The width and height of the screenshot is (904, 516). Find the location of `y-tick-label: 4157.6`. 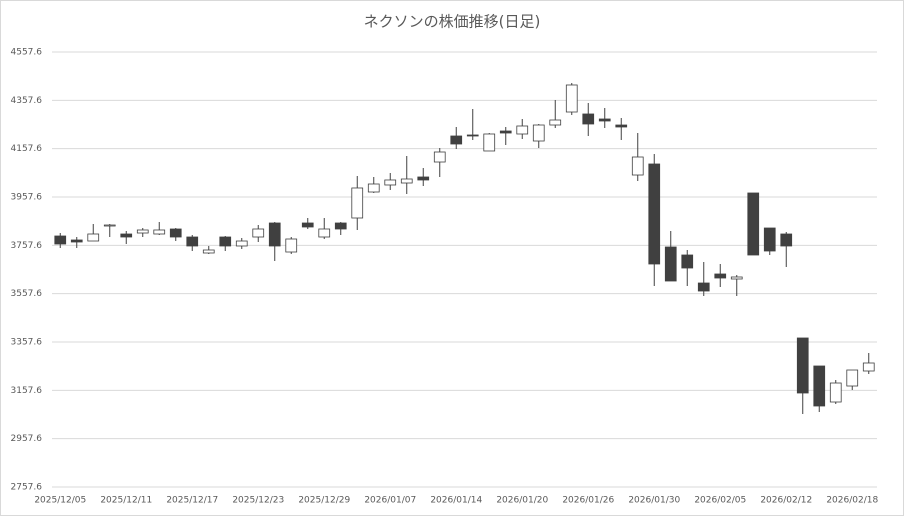

y-tick-label: 4157.6 is located at coordinates (27, 149).